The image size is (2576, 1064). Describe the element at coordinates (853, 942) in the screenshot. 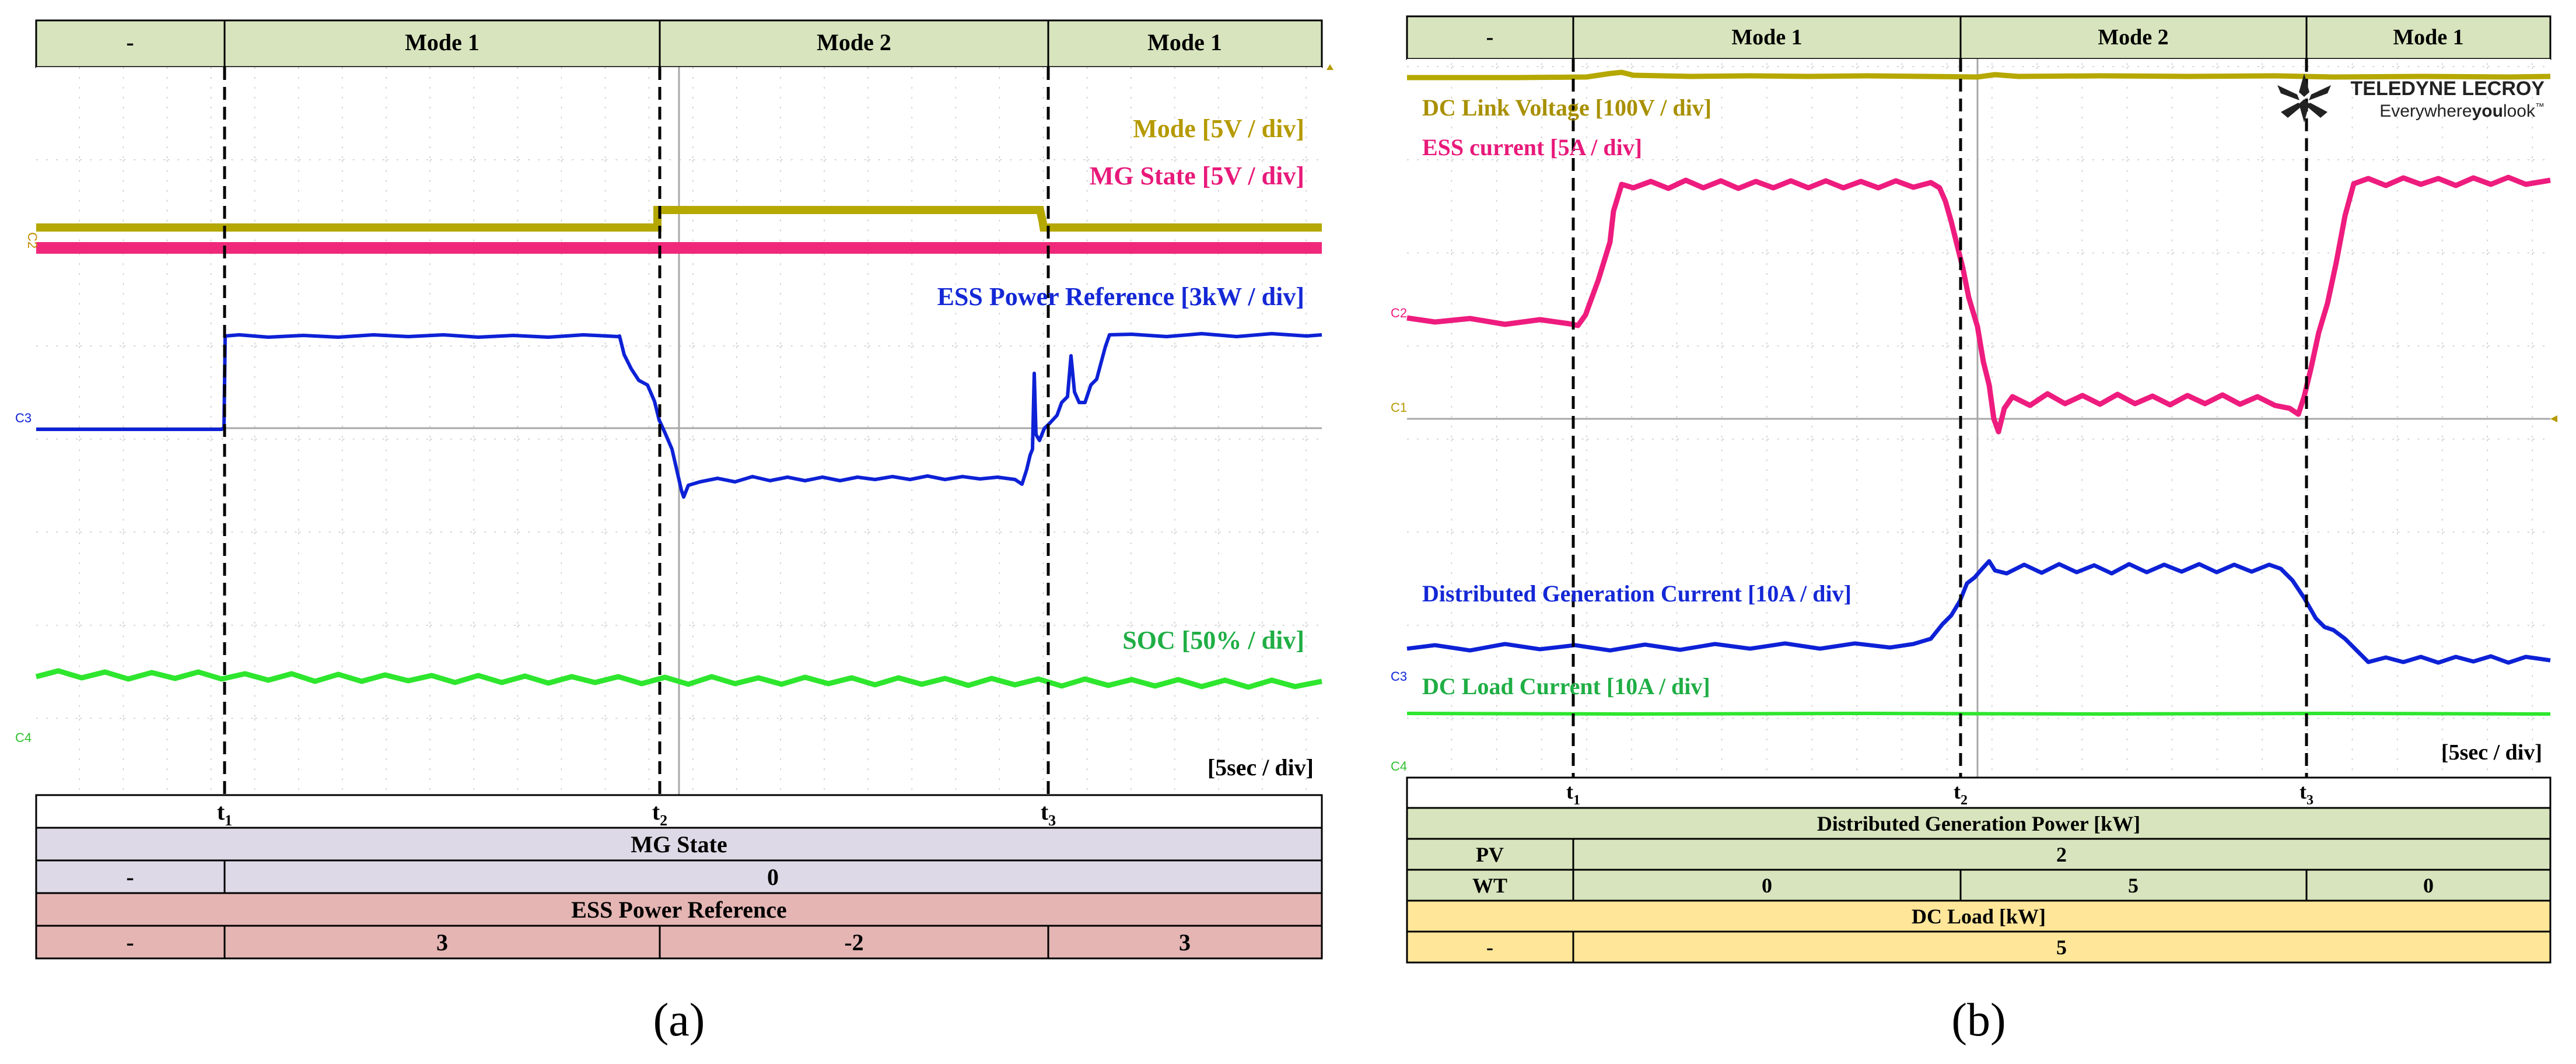

I see `ess-ref-cell-2: -2` at that location.